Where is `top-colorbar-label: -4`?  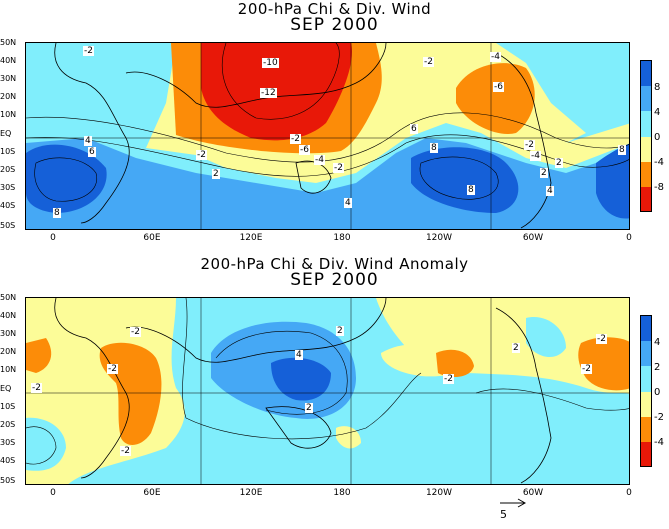
top-colorbar-label: -4 is located at coordinates (659, 162).